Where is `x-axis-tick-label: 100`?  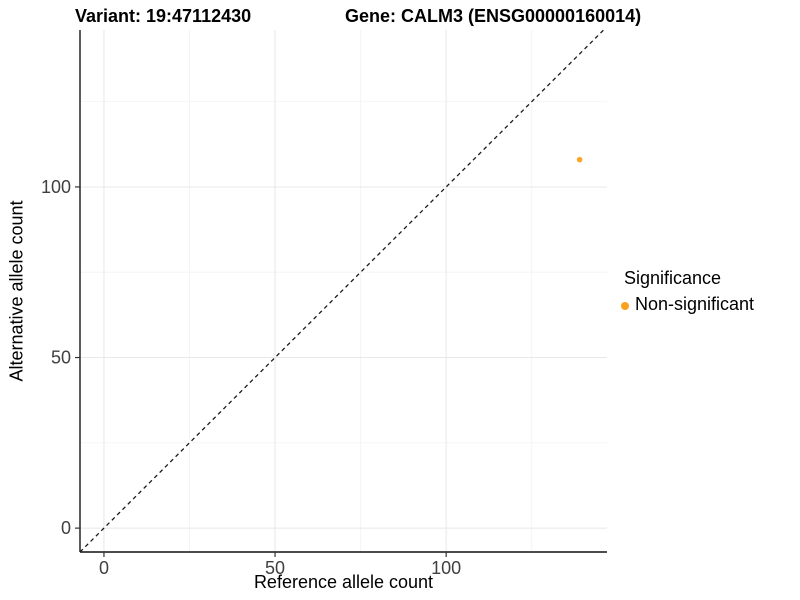 x-axis-tick-label: 100 is located at coordinates (446, 568).